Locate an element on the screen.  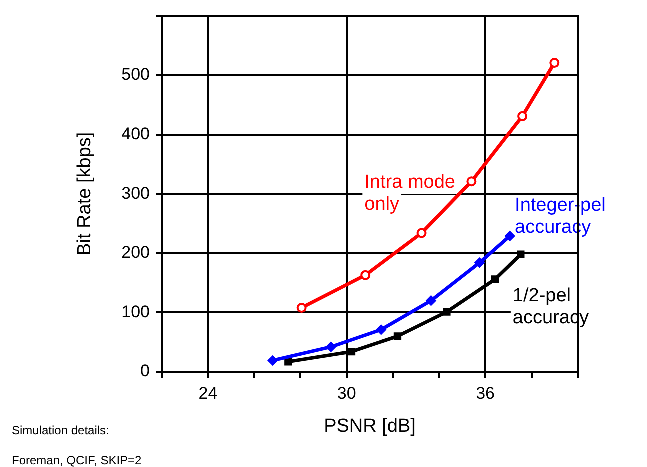
y-tick-label: 300 is located at coordinates (136, 193).